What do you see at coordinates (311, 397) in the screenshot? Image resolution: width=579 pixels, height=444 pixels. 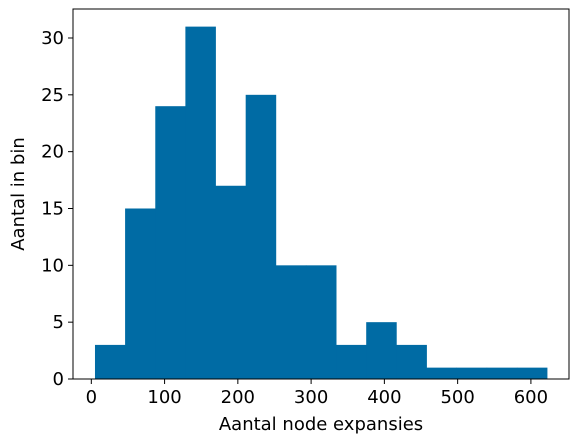 I see `x-tick-label: 300` at bounding box center [311, 397].